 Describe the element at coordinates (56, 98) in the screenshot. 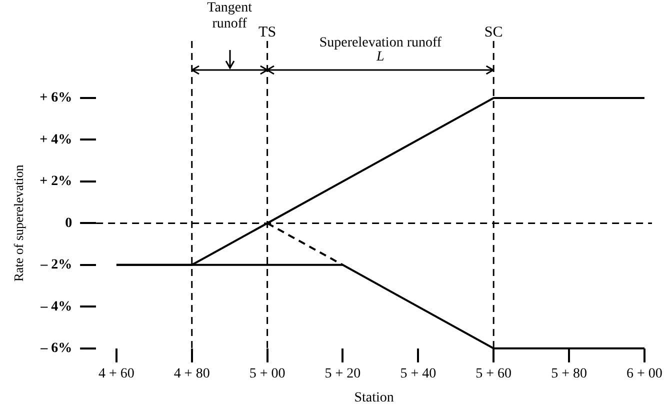

I see `y-tick-label: + 6%` at that location.